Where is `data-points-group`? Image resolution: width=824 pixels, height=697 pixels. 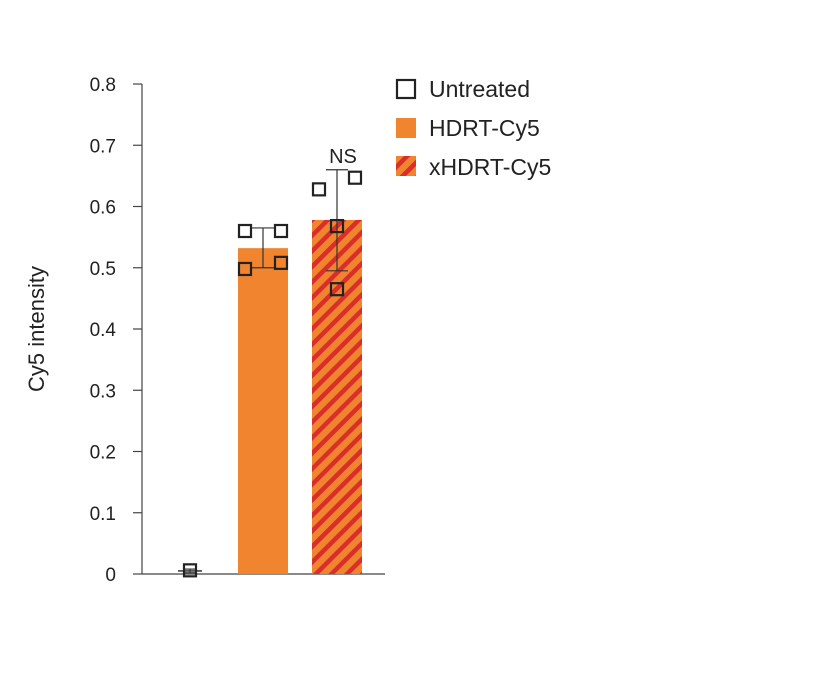 data-points-group is located at coordinates (272, 374).